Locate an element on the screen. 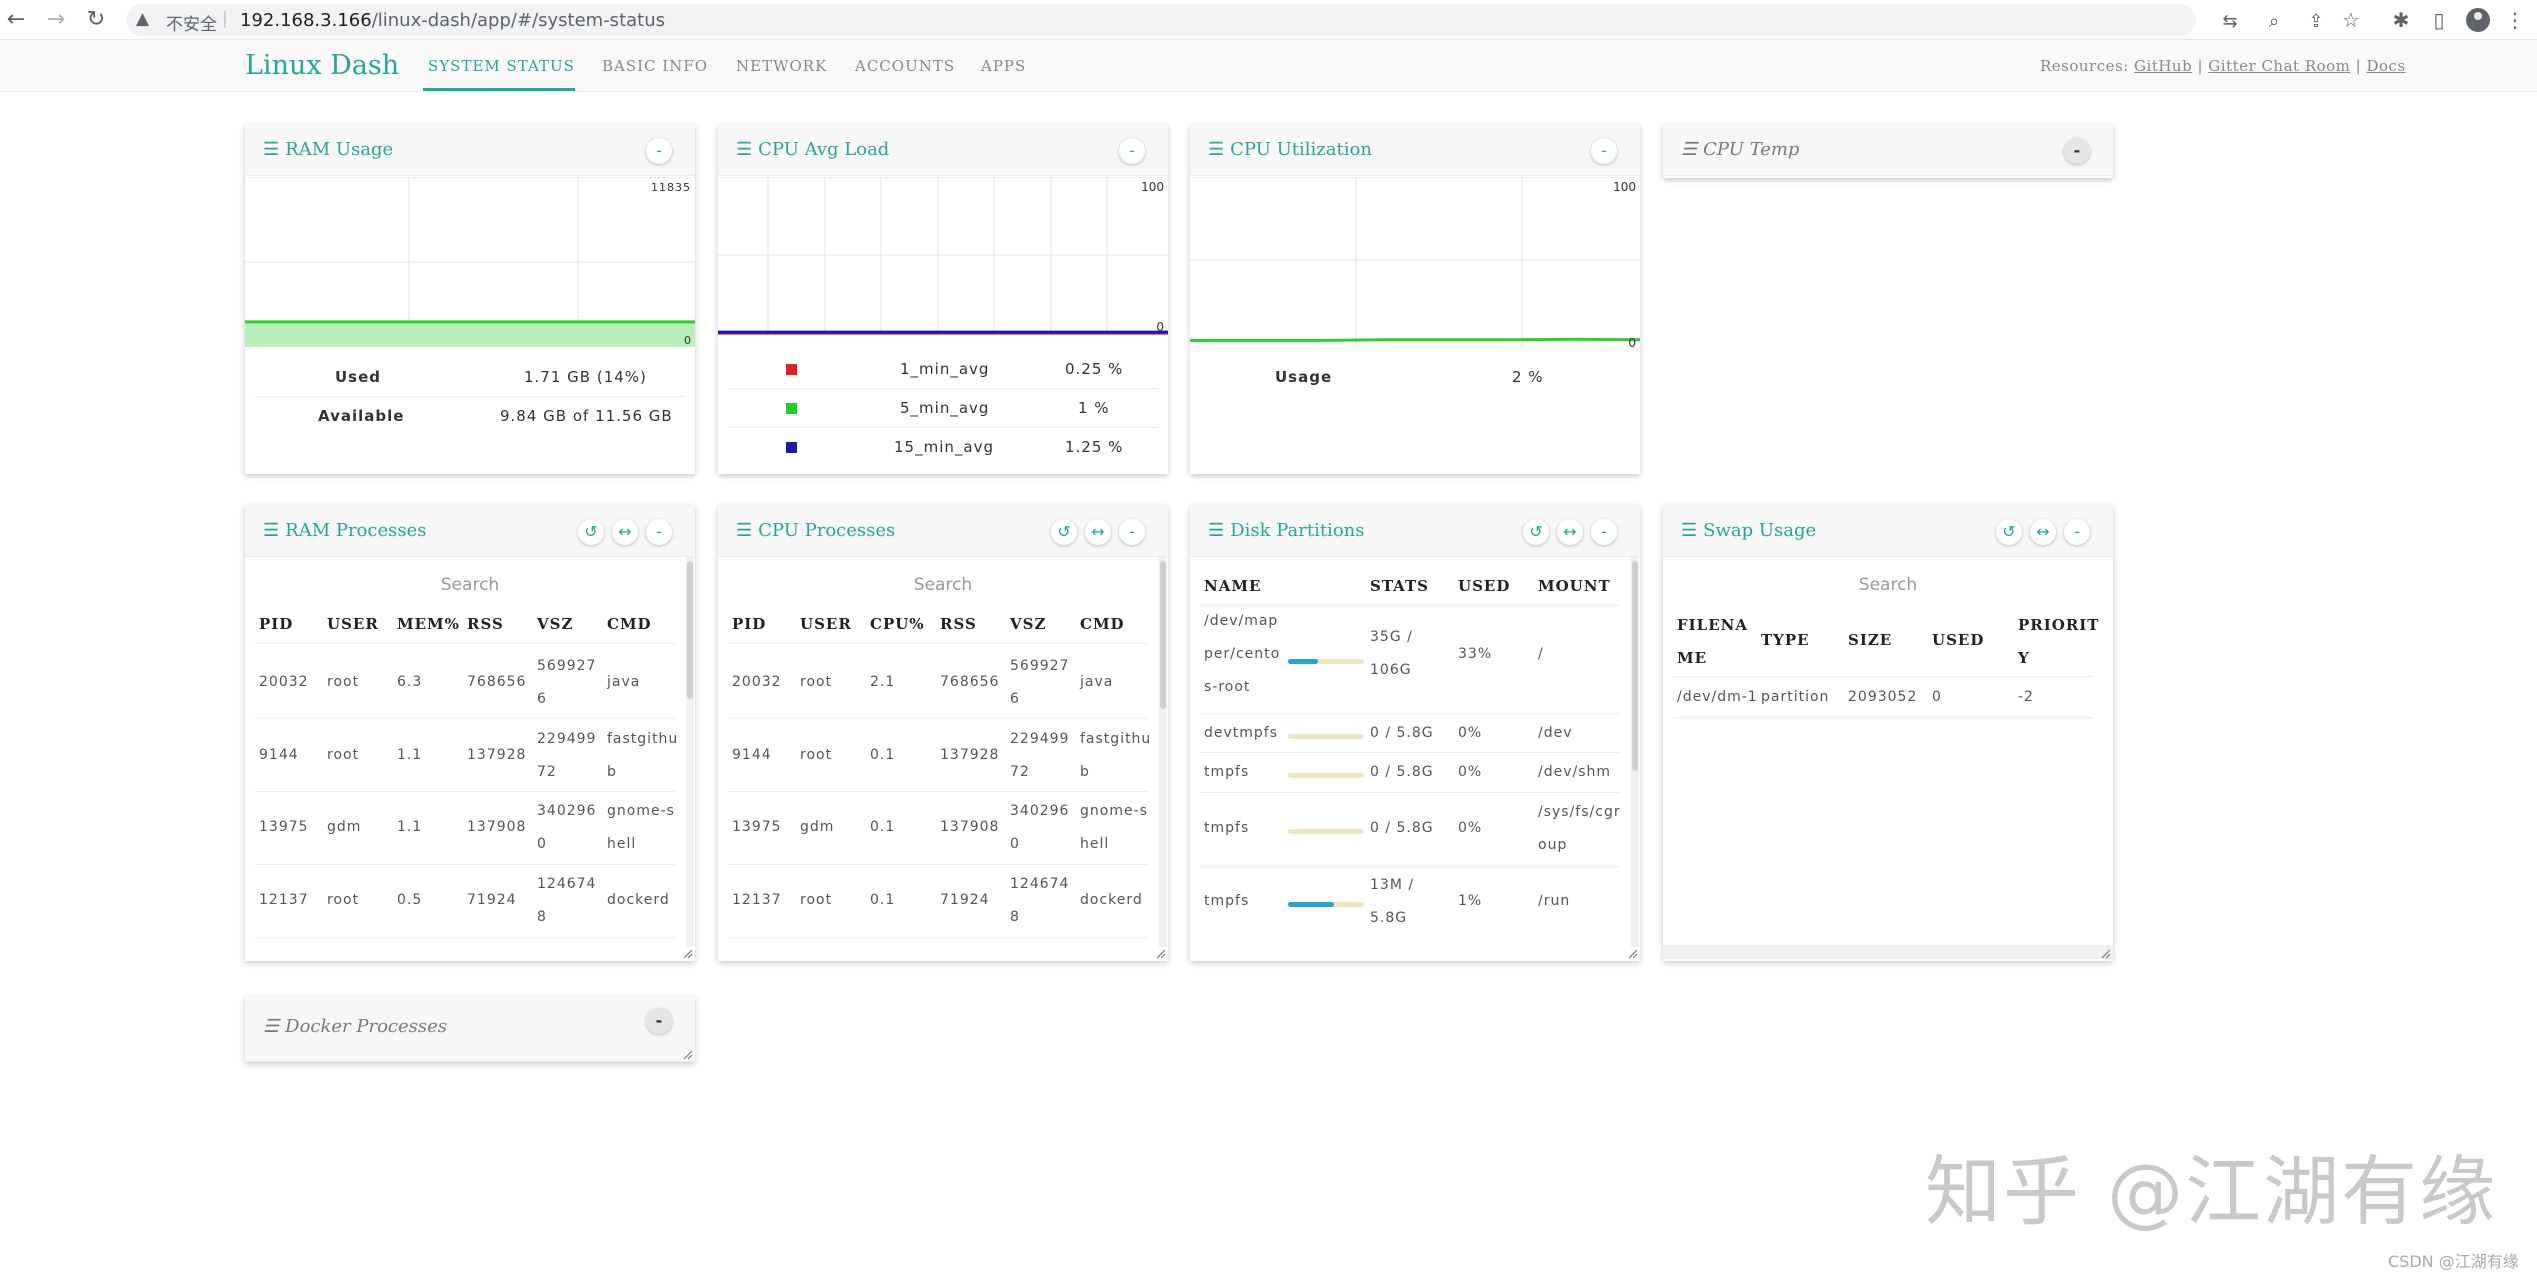 This screenshot has height=1278, width=2537. tab-accounts: ACCOUNTS is located at coordinates (905, 66).